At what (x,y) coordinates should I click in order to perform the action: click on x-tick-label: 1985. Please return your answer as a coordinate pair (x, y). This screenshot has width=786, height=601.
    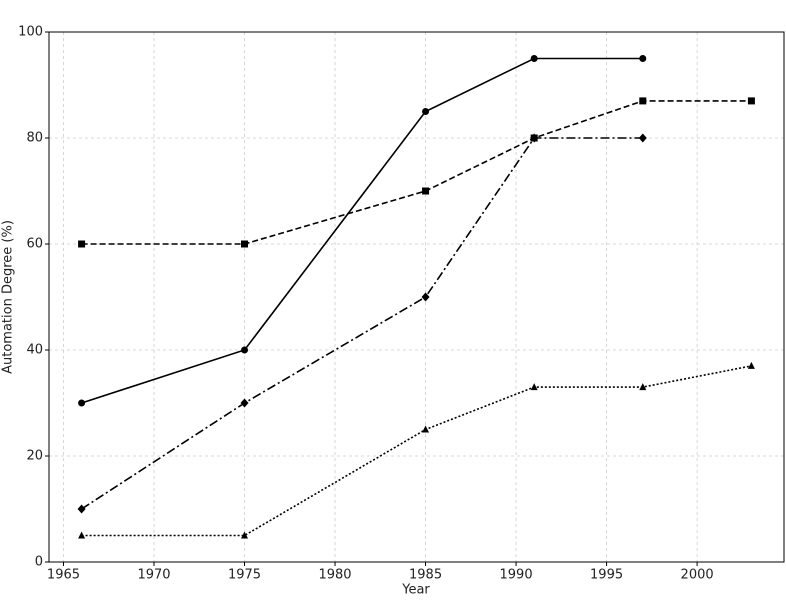
    Looking at the image, I should click on (425, 575).